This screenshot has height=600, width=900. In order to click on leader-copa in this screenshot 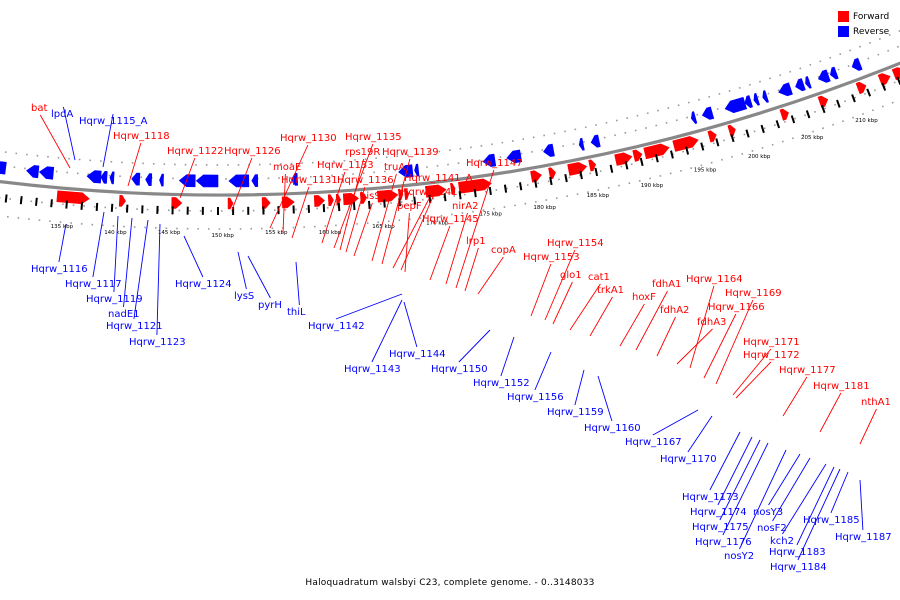, I will do `click(490, 275)`.